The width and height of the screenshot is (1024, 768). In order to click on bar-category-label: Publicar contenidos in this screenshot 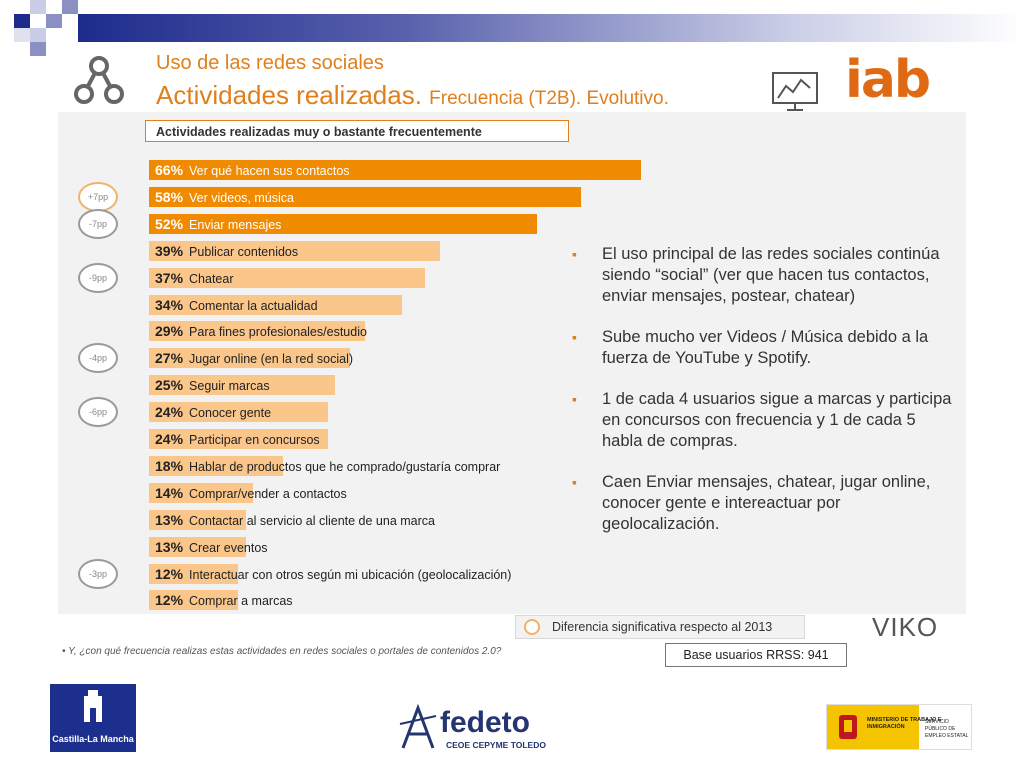, I will do `click(244, 251)`.